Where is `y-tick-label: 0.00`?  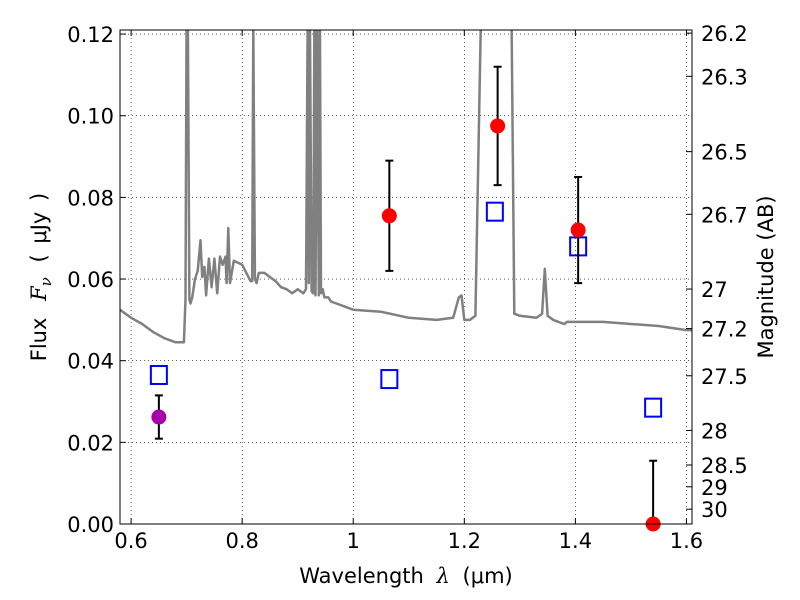 y-tick-label: 0.00 is located at coordinates (90, 525).